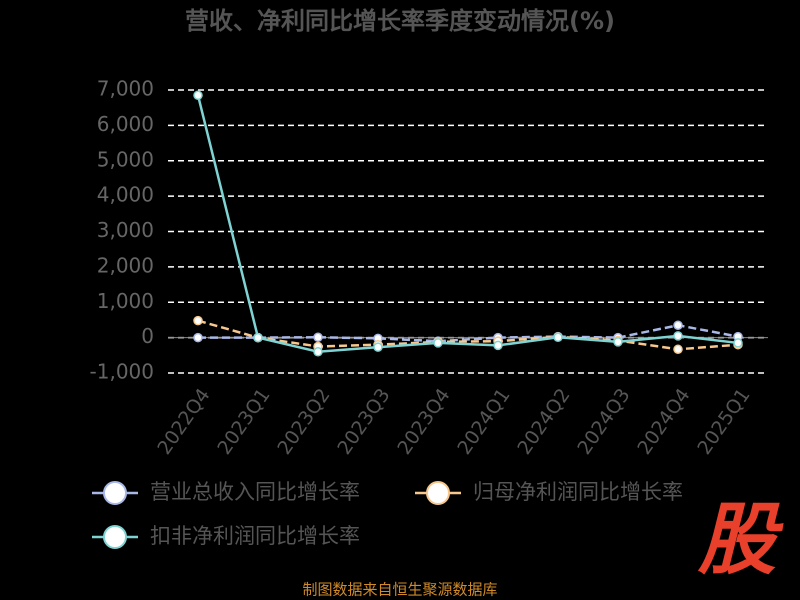  Describe the element at coordinates (723, 421) in the screenshot. I see `x-tick-label: 2025Q1` at that location.